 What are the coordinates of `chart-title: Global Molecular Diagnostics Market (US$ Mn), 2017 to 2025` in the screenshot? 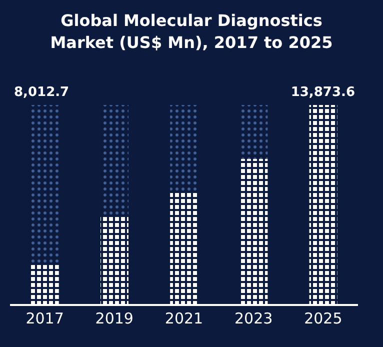 It's located at (191, 32).